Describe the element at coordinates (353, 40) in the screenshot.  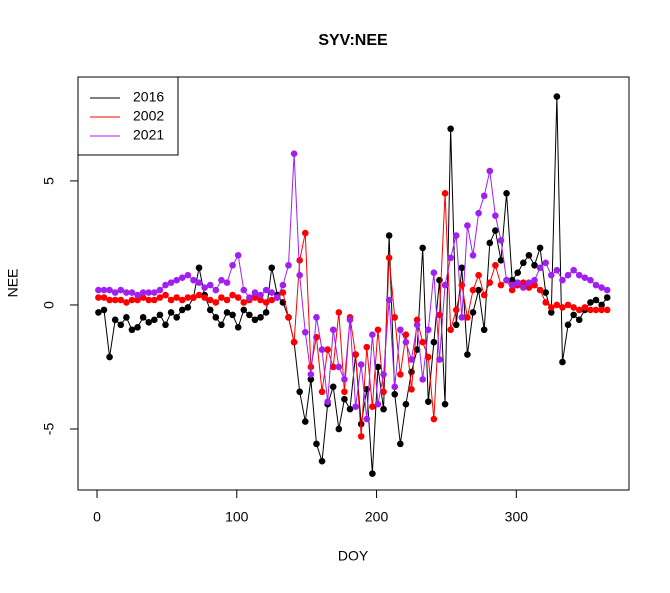
I see `chart-title: SYV:NEE` at that location.